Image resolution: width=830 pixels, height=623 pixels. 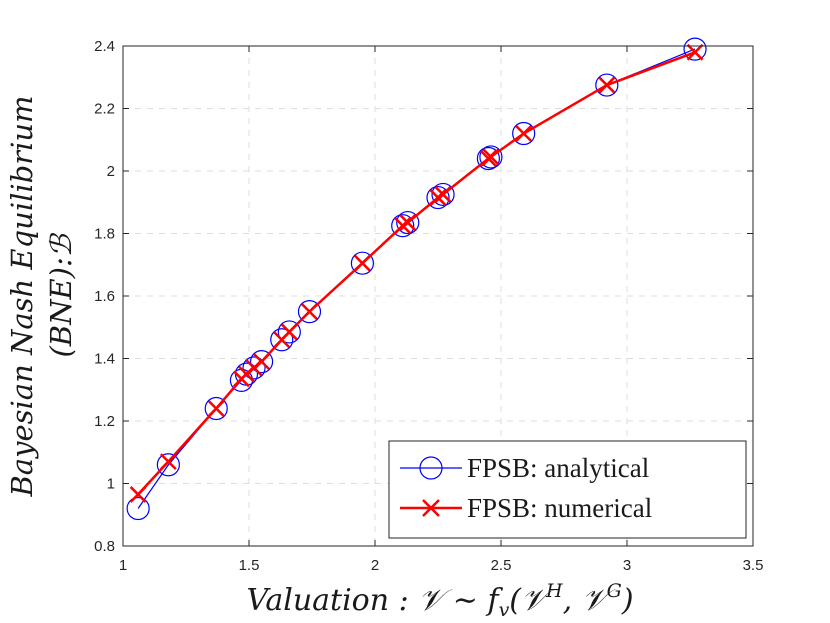 I want to click on y-axis-label: Bayesian Nash Equilibrium (BNE):ℬ, so click(x=41, y=296).